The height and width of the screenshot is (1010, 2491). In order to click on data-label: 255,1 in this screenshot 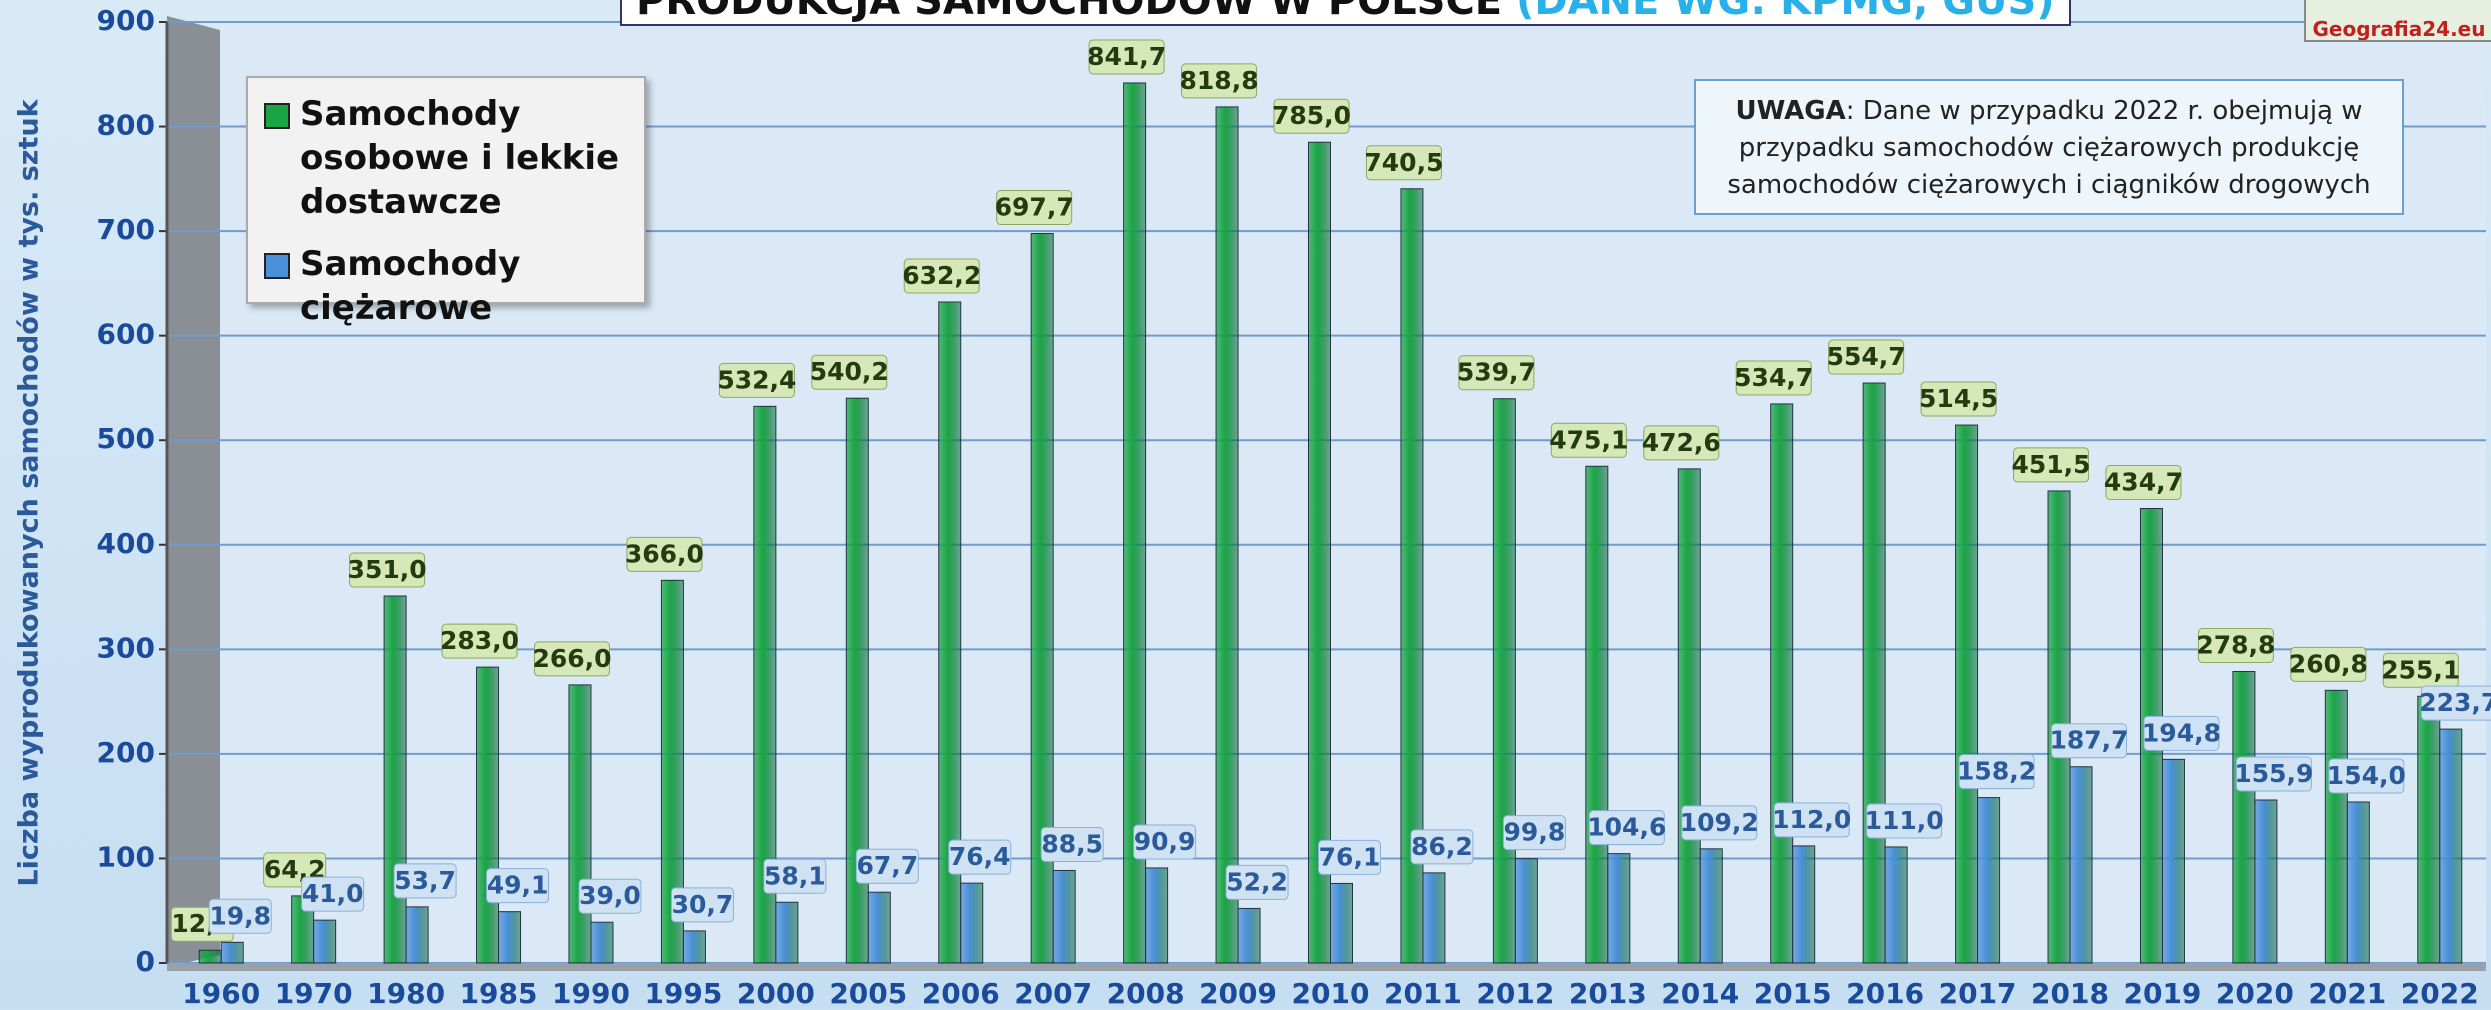, I will do `click(2420, 669)`.